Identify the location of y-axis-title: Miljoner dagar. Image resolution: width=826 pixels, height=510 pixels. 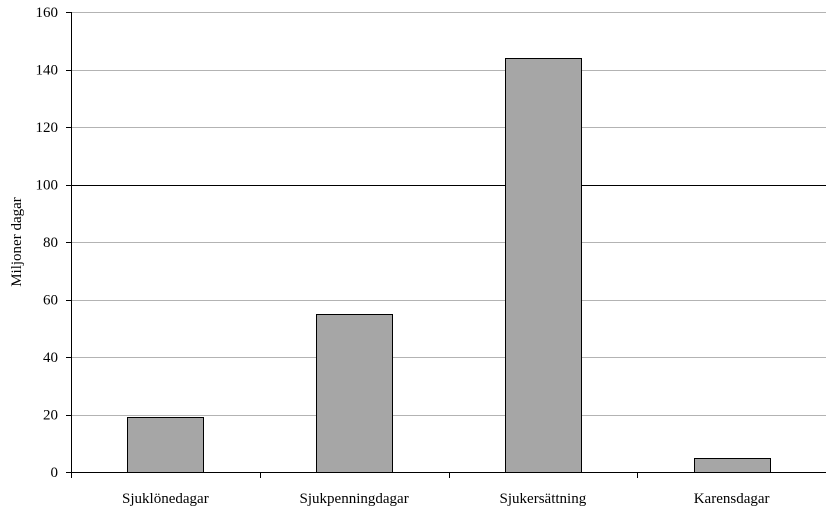
(17, 242).